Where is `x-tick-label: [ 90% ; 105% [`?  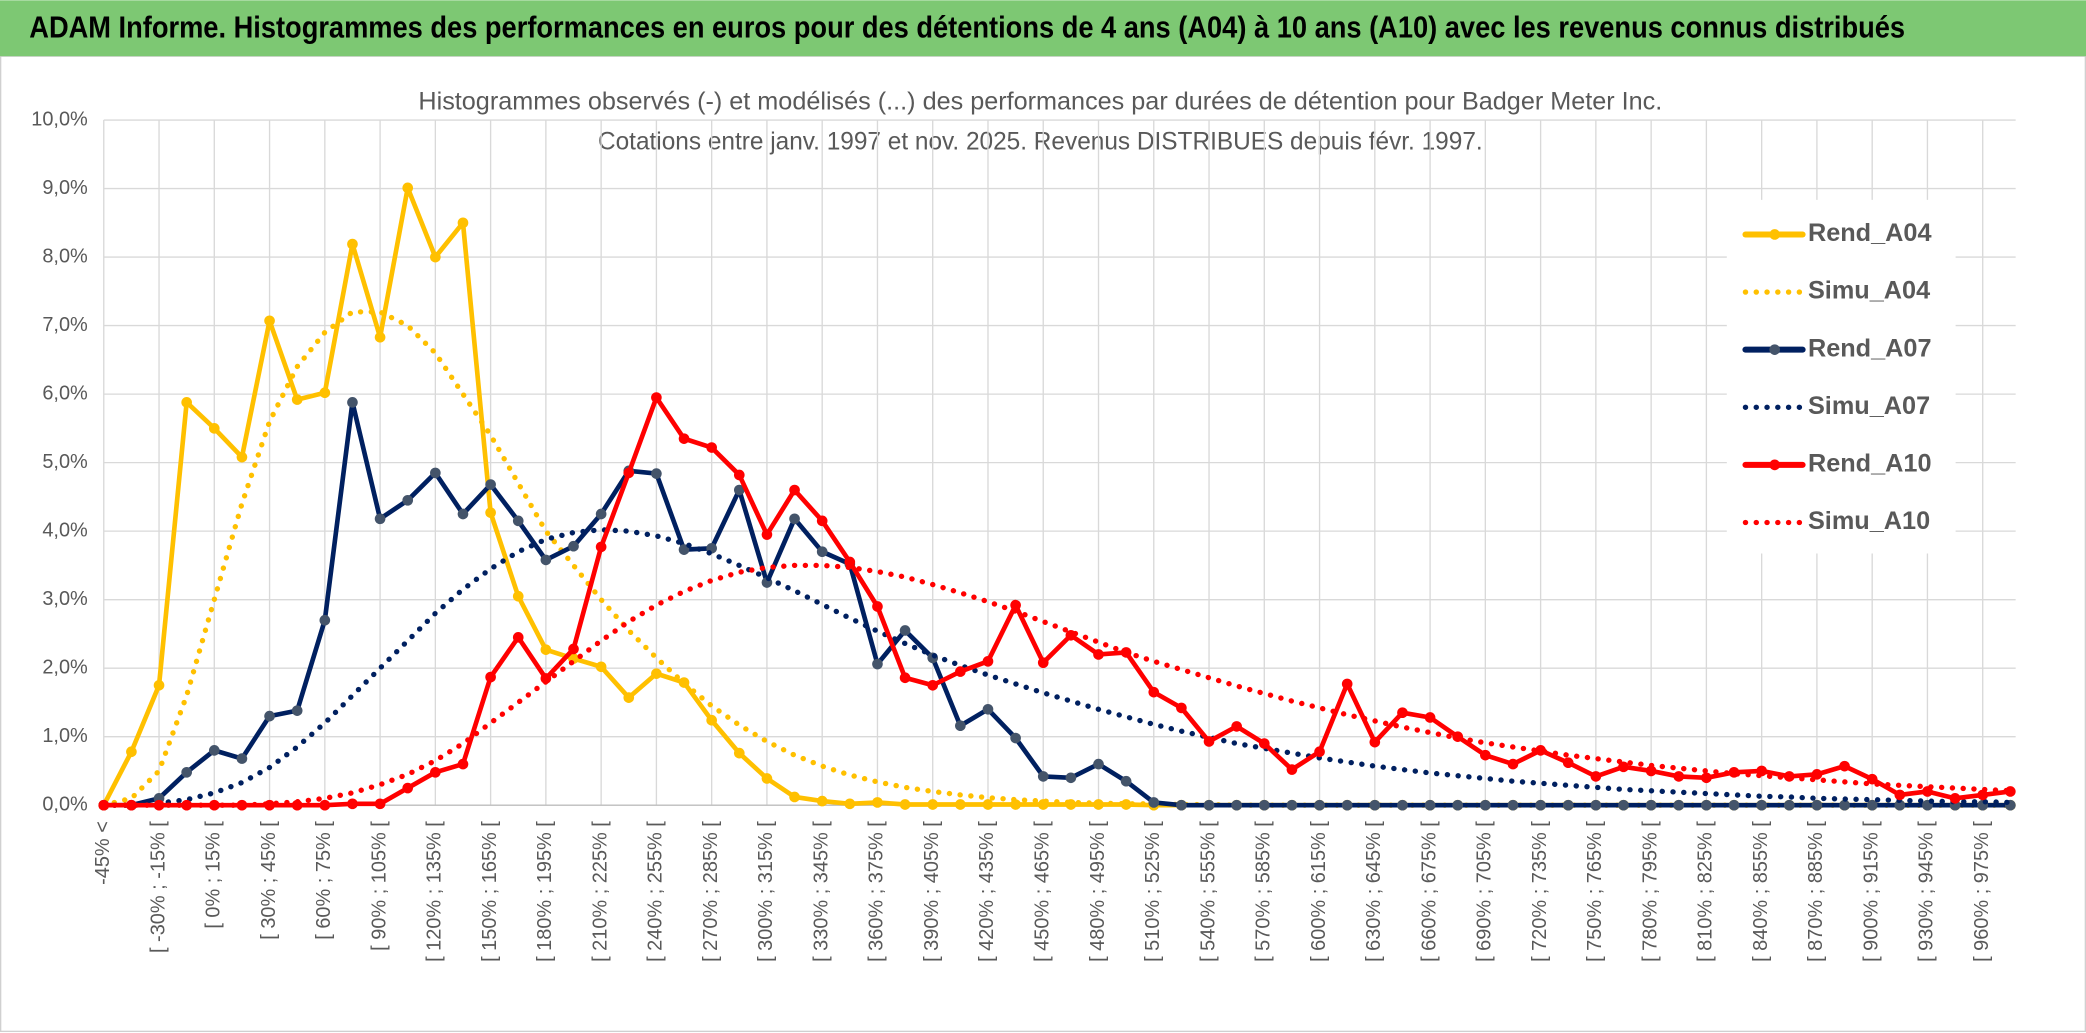 x-tick-label: [ 90% ; 105% [ is located at coordinates (379, 886).